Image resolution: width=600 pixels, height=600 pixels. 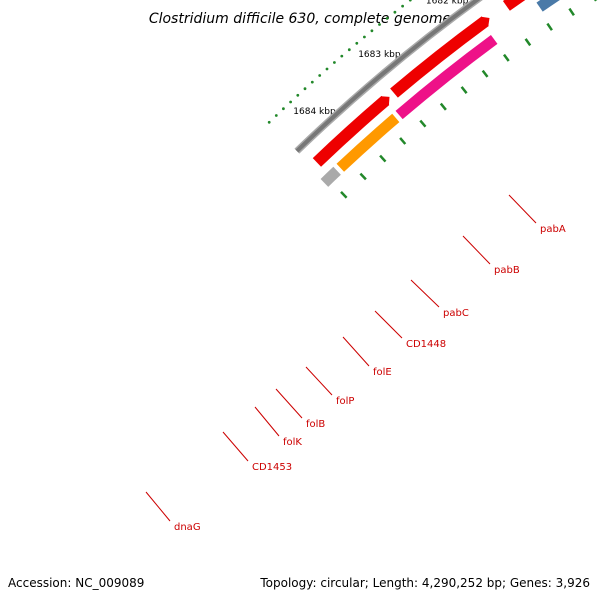 I want to click on inner-tick-marks, so click(x=469, y=99).